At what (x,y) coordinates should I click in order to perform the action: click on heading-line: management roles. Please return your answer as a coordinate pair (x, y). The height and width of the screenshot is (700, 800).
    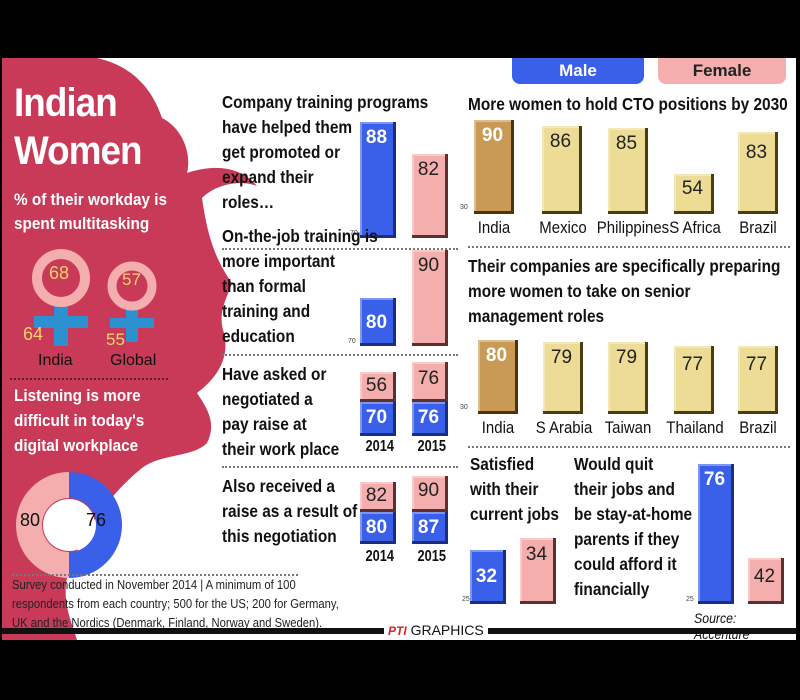
    Looking at the image, I should click on (536, 316).